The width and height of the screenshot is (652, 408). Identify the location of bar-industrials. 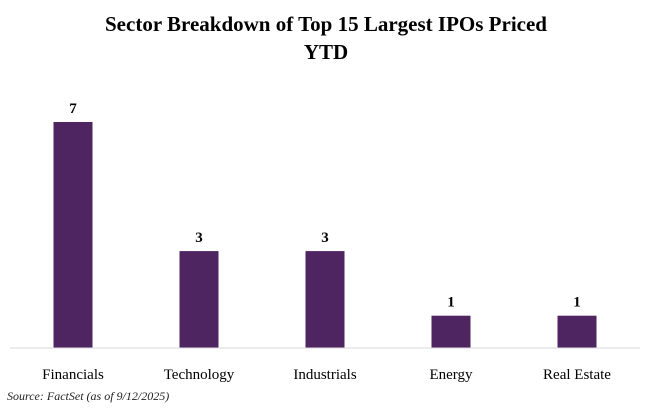
(325, 299).